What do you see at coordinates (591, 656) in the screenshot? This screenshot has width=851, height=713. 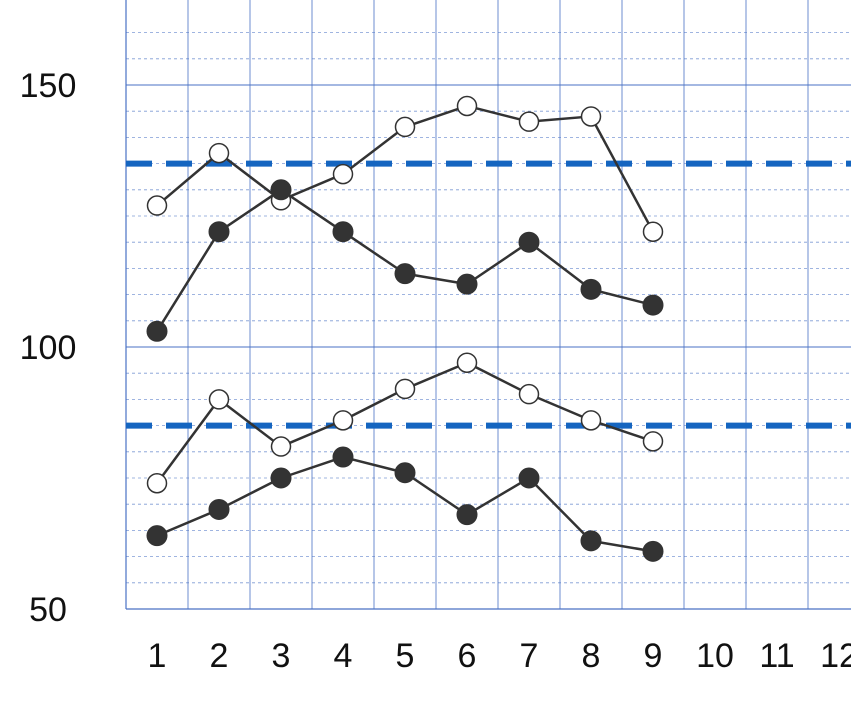 I see `x-tick-label: 8` at bounding box center [591, 656].